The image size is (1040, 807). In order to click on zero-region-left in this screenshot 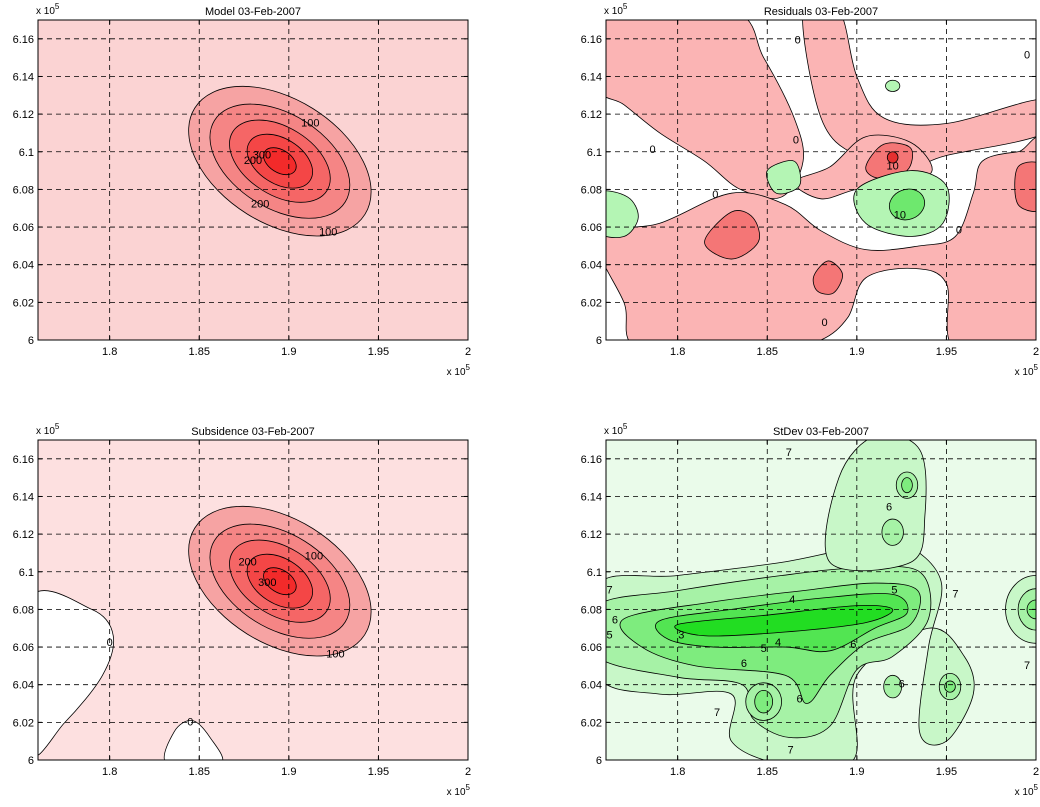, I will do `click(76, 673)`.